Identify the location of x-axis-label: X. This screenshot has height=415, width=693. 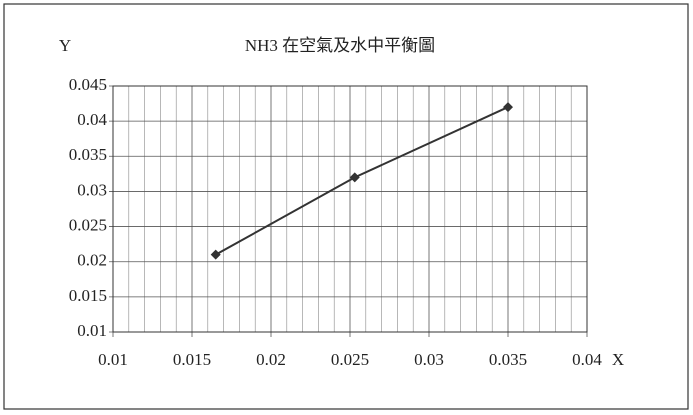
(618, 359).